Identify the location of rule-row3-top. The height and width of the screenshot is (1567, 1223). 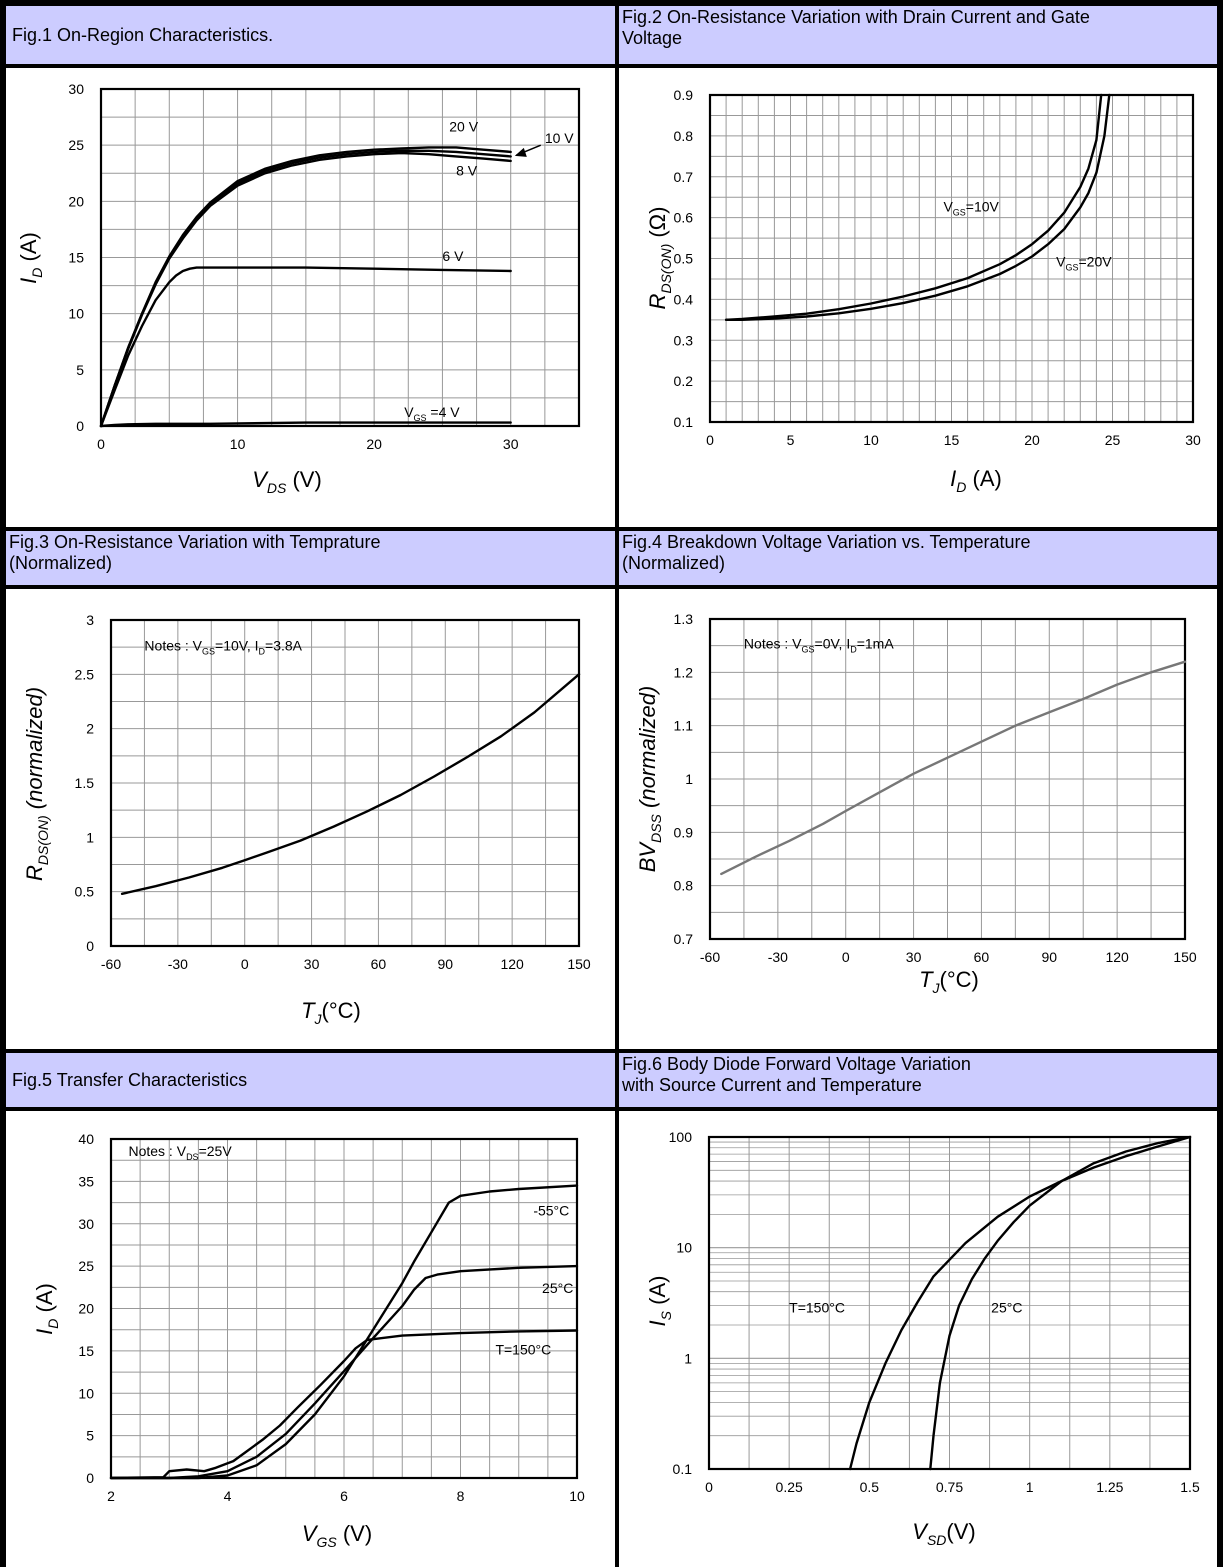
(611, 1051).